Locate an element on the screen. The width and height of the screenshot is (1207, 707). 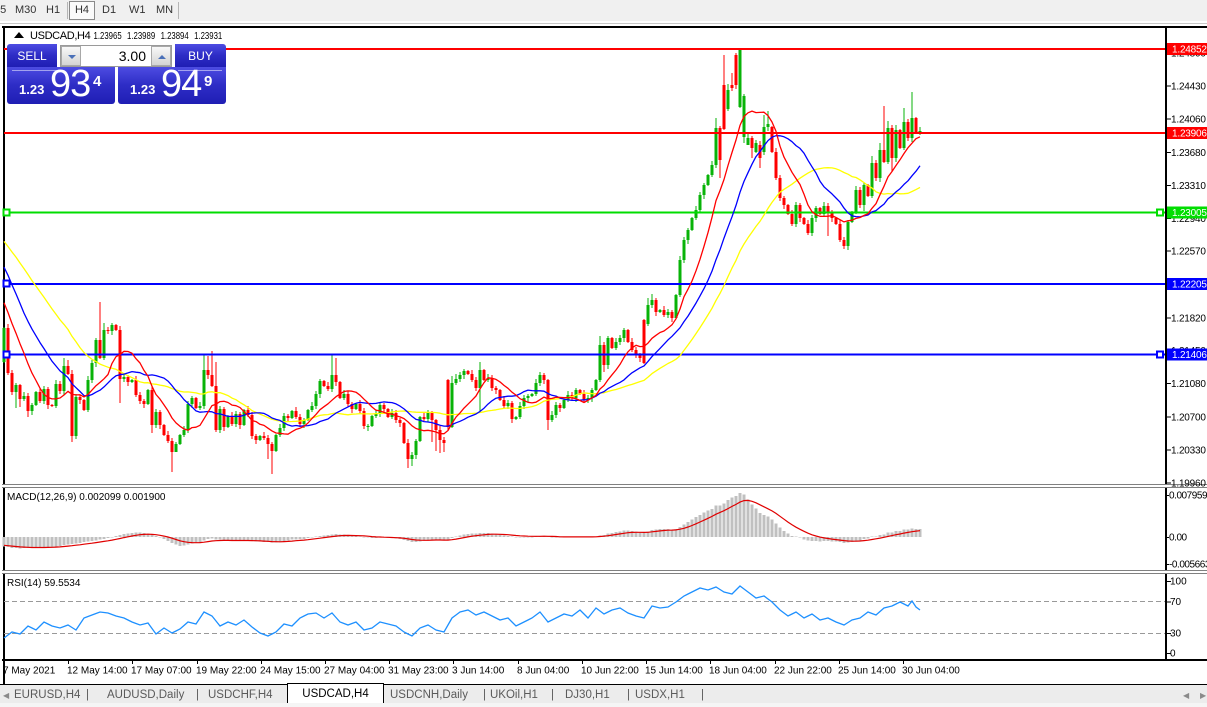
svg-text: 24 May 15:00 is located at coordinates (290, 671).